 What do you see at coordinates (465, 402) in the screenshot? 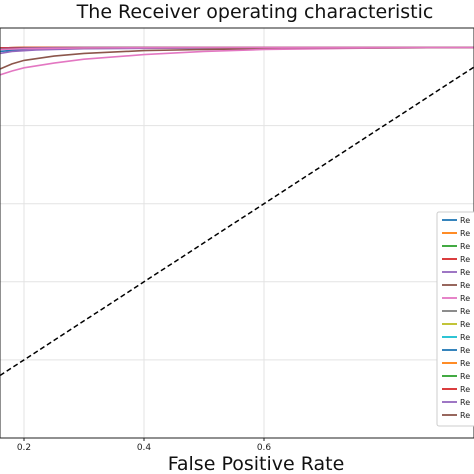
I see `legend-label-14: Re` at bounding box center [465, 402].